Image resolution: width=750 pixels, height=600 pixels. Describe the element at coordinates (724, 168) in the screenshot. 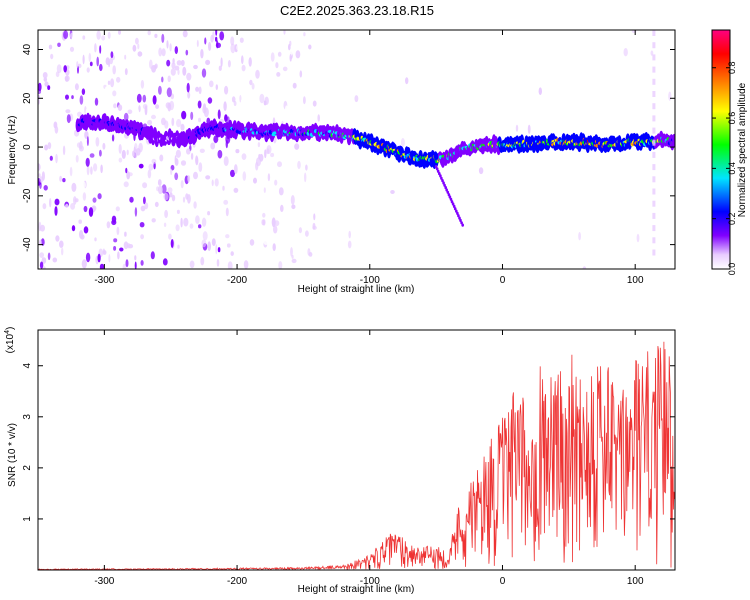

I see `colorbar-ticks: 0.0 0.2 0.4 0.6 0.8` at that location.